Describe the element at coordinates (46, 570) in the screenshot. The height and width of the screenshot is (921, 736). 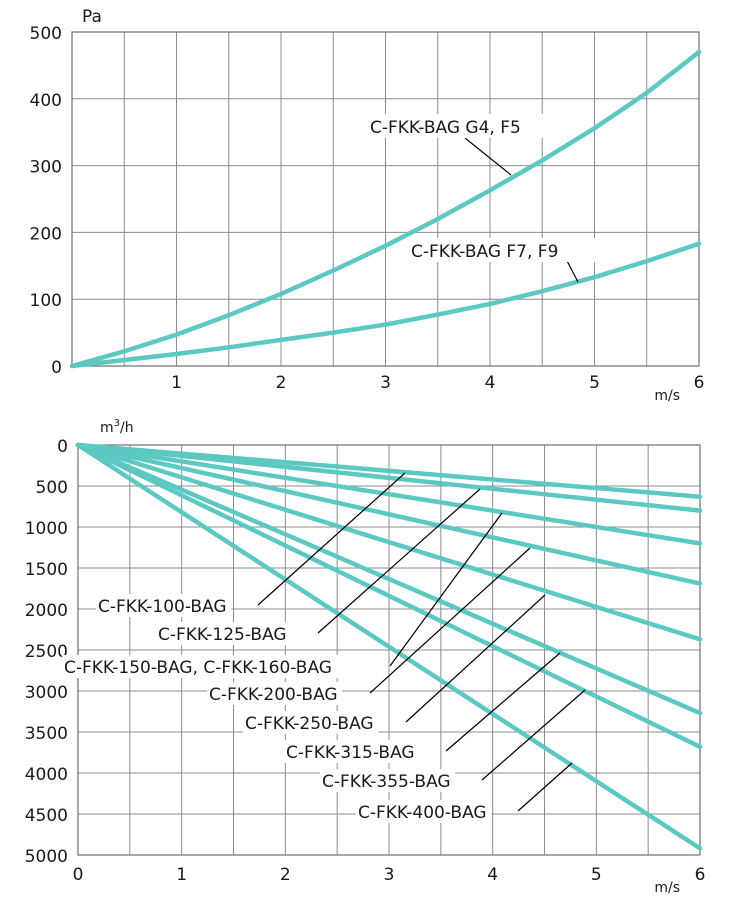
I see `y-tick-label: 1500` at that location.